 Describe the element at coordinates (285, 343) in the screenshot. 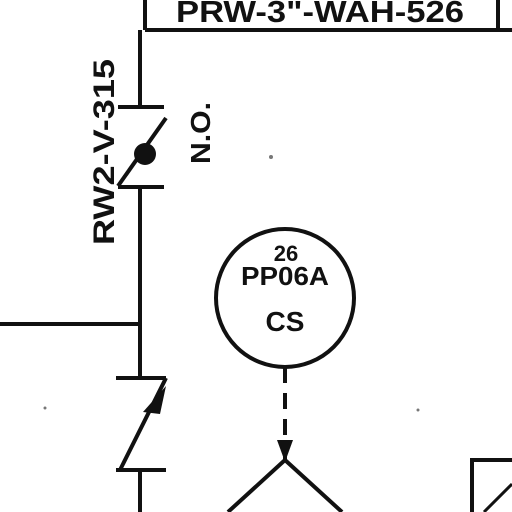

I see `instrument-bubble` at that location.